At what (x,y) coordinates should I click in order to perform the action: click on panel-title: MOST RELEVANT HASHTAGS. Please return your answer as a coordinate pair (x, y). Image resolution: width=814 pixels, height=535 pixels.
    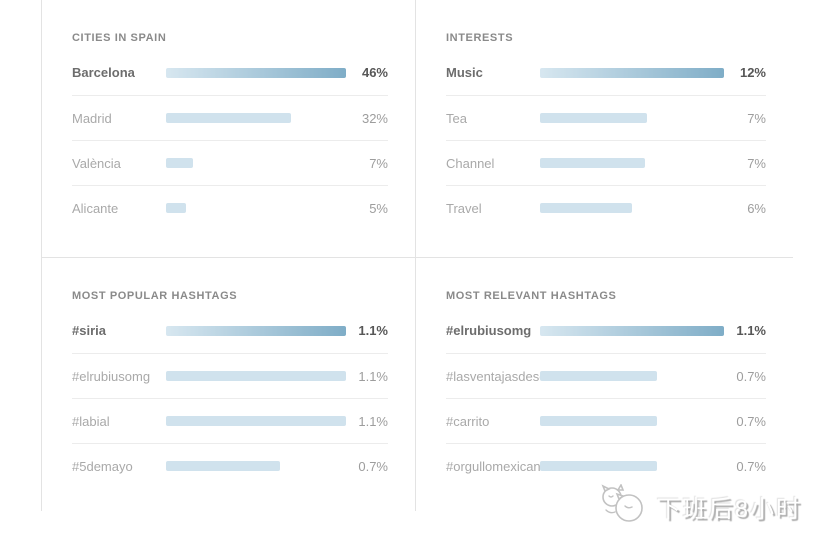
    Looking at the image, I should click on (531, 296).